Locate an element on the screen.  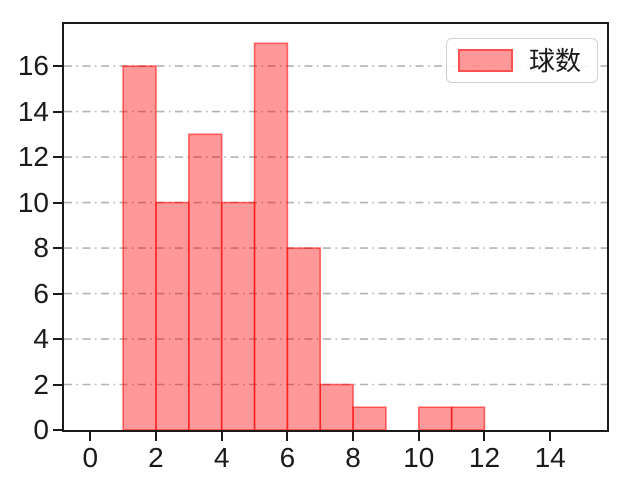
y-tick-label: 10 is located at coordinates (33, 202).